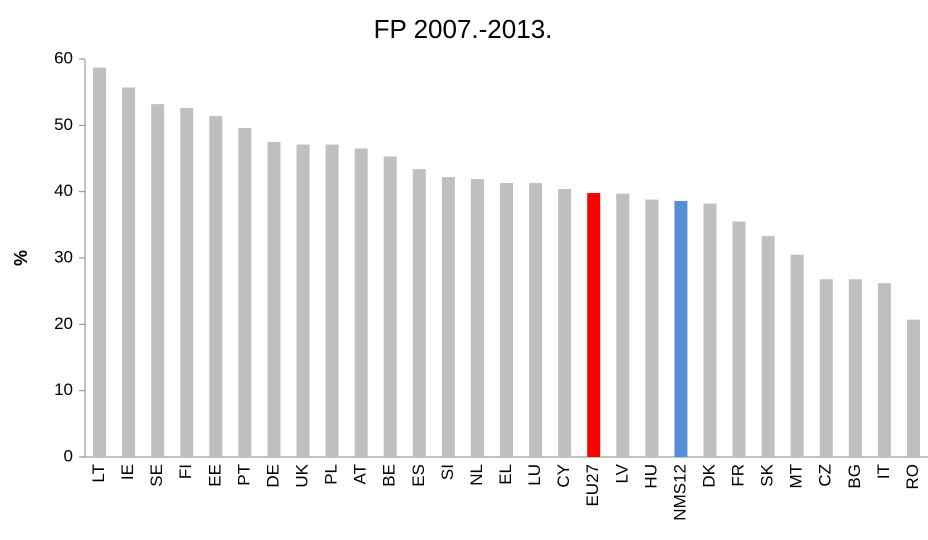  I want to click on x-tick-label: DE, so click(272, 476).